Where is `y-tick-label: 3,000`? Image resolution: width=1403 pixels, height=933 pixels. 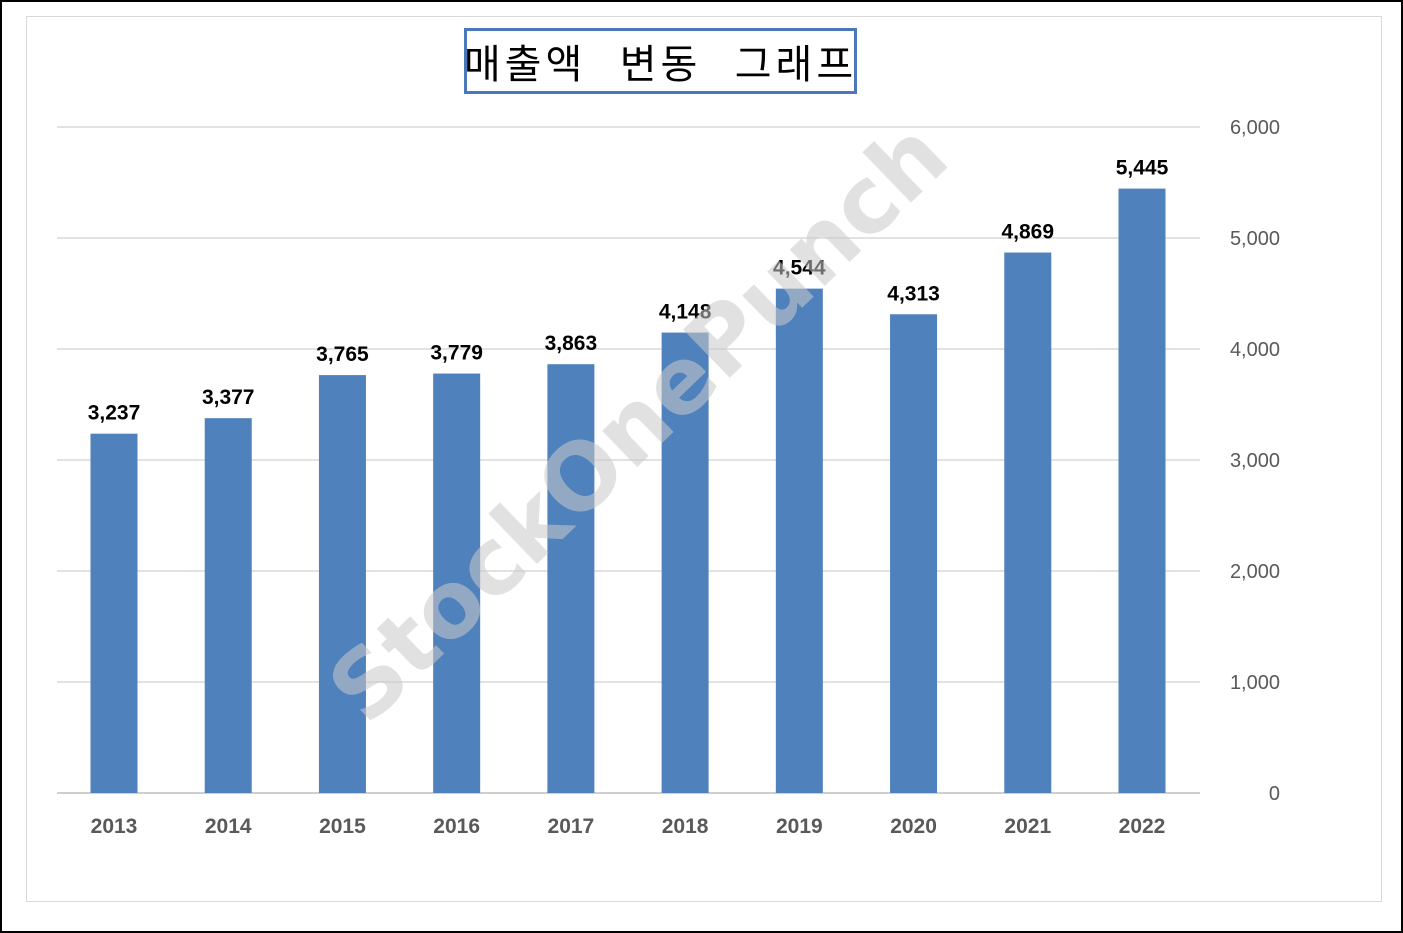 y-tick-label: 3,000 is located at coordinates (1255, 461).